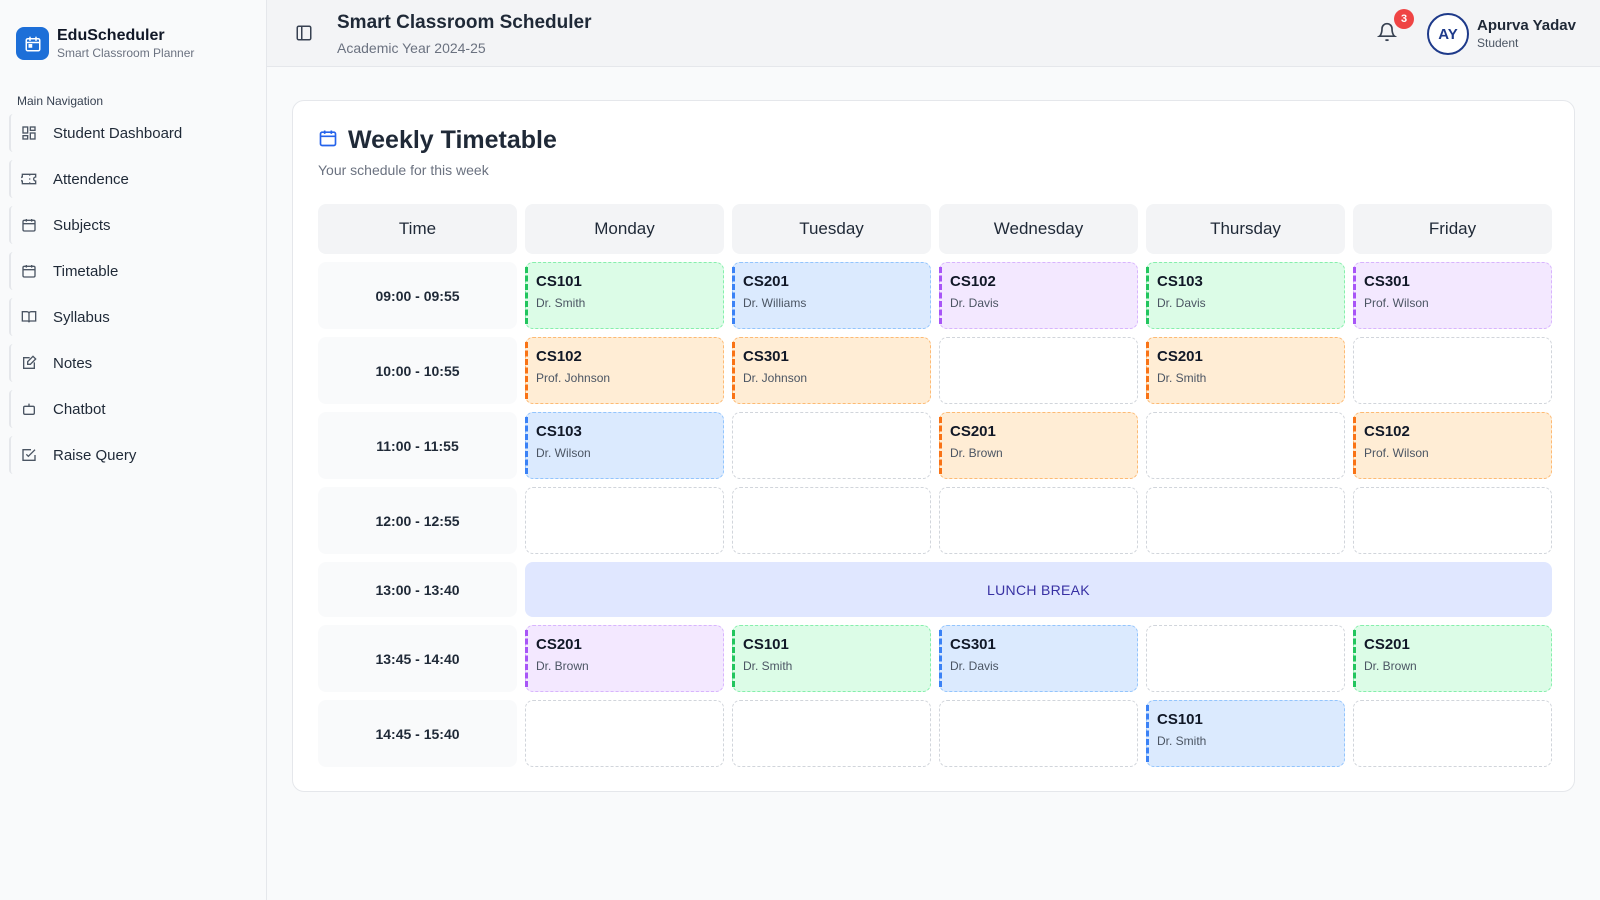  Describe the element at coordinates (133, 363) in the screenshot. I see `sidebar-item-notes: Notes` at that location.